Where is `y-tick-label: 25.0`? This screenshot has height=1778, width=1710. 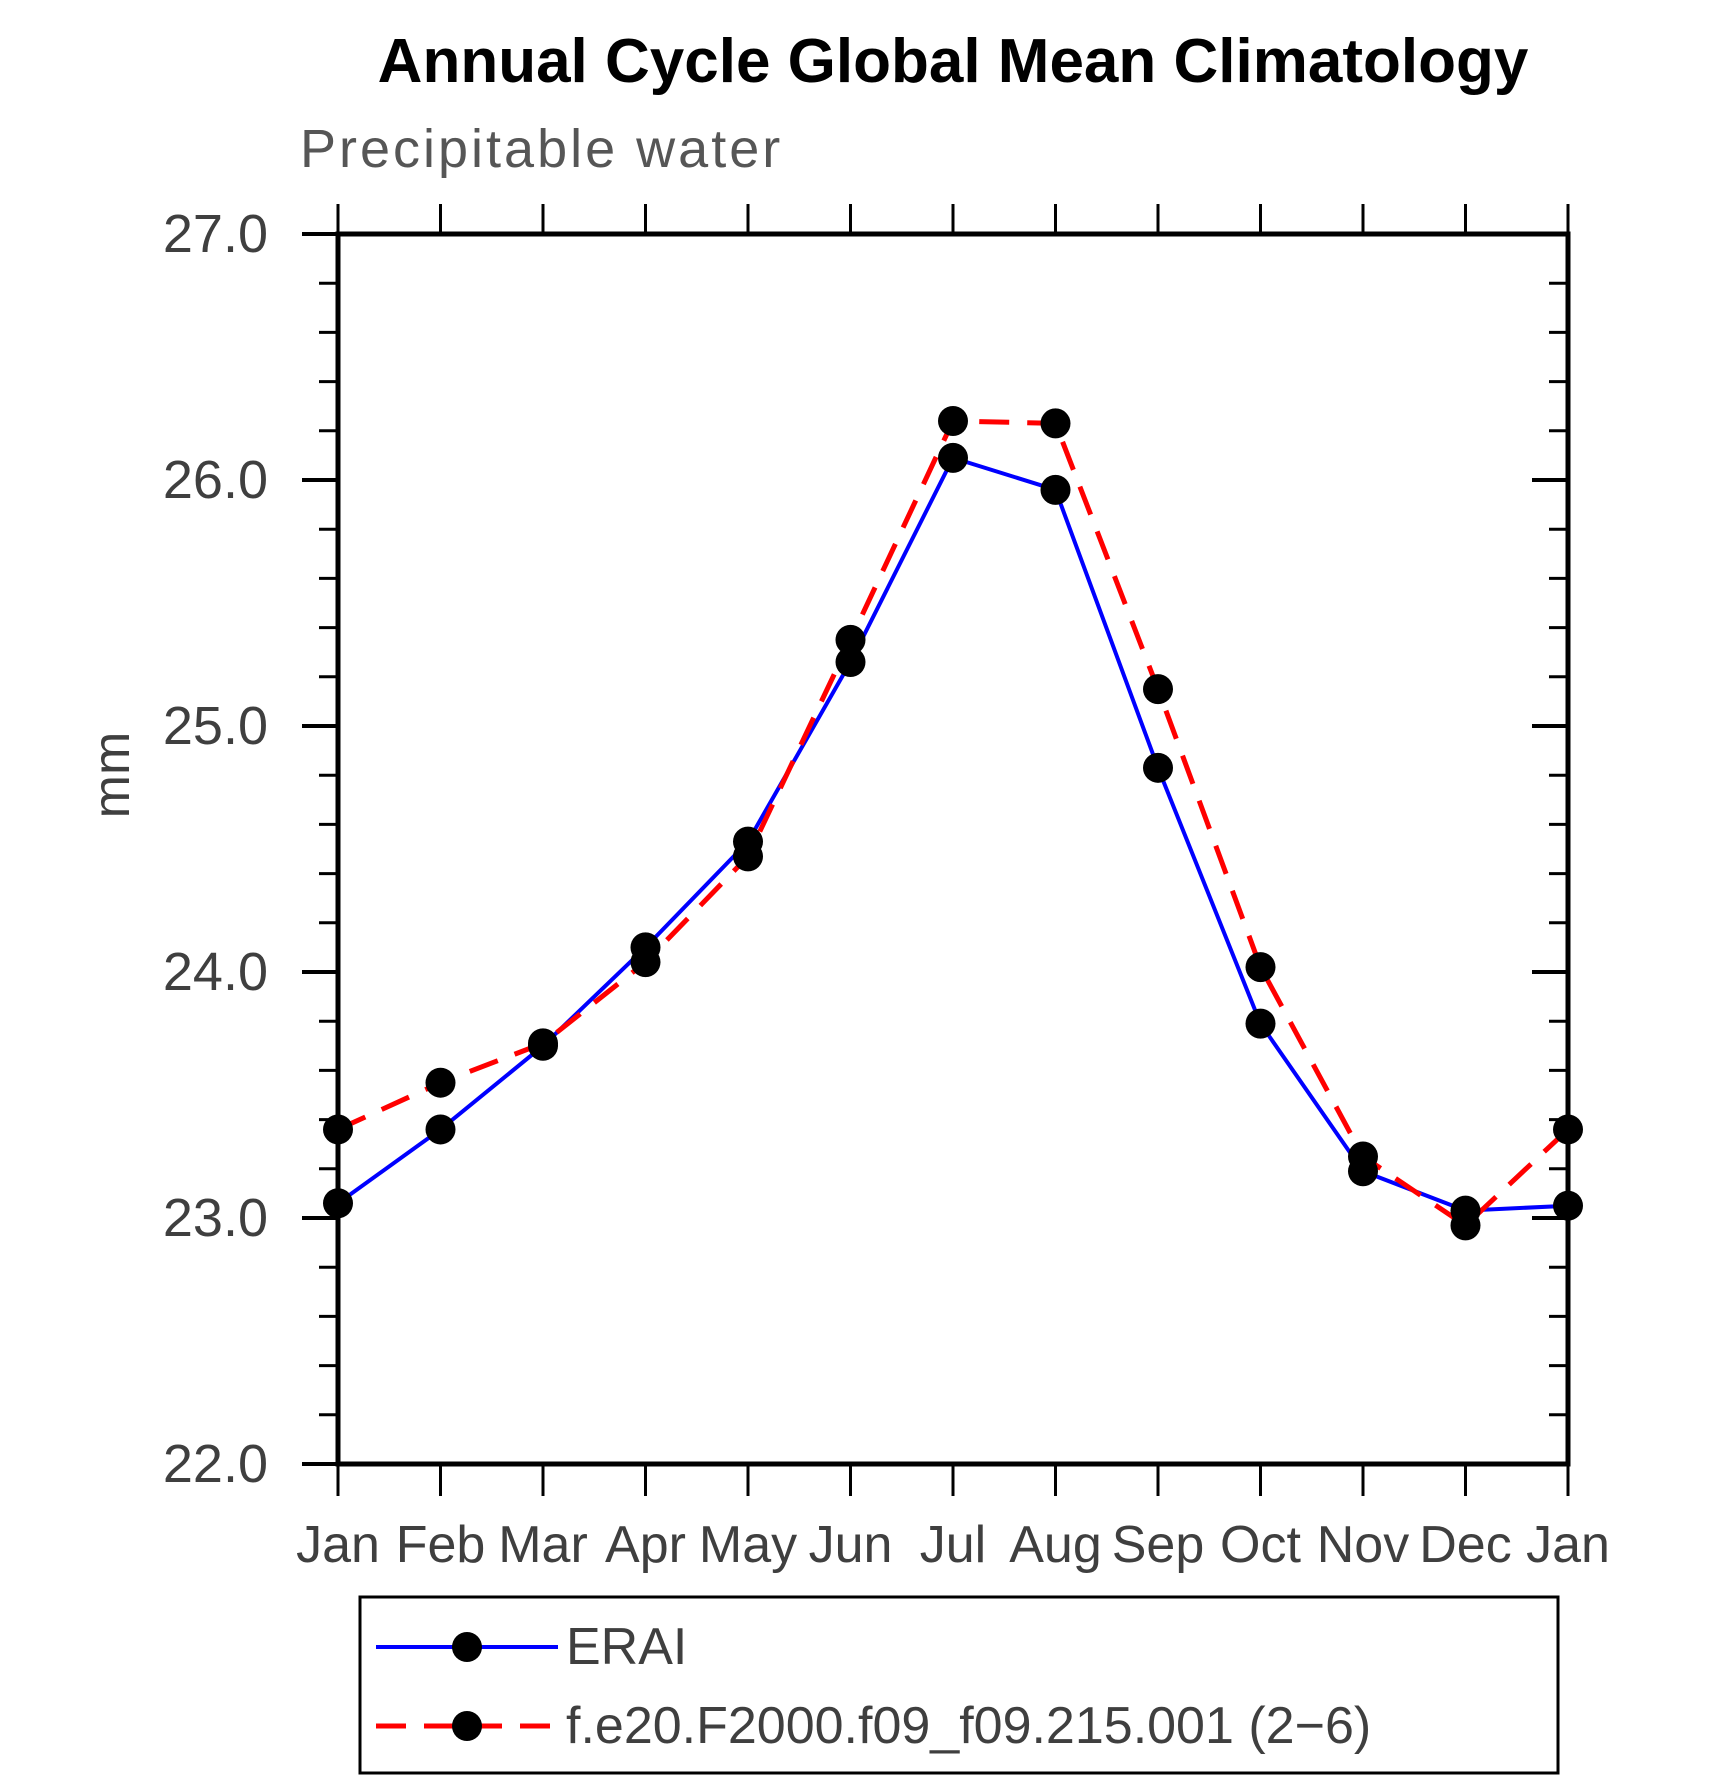 y-tick-label: 25.0 is located at coordinates (215, 726).